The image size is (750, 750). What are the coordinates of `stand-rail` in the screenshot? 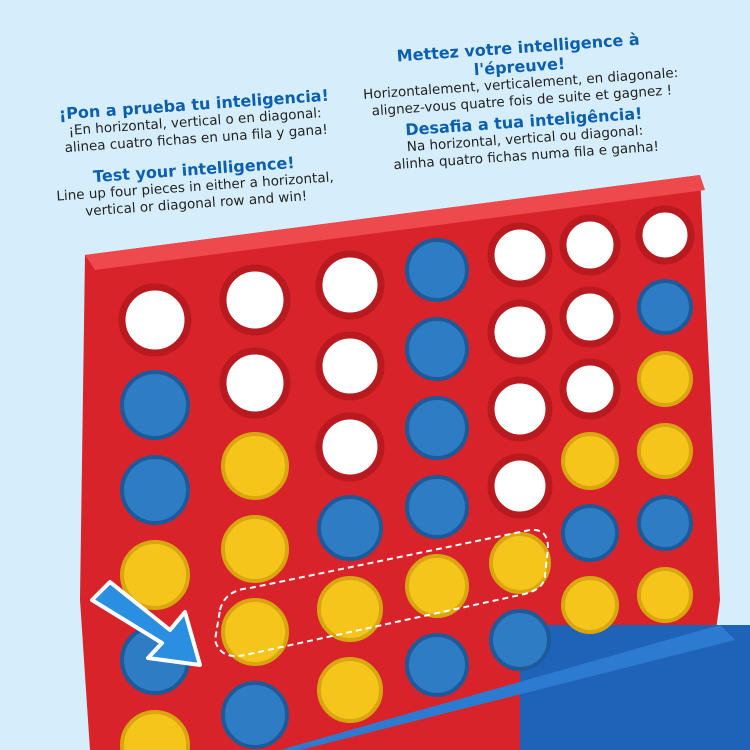 It's located at (507, 687).